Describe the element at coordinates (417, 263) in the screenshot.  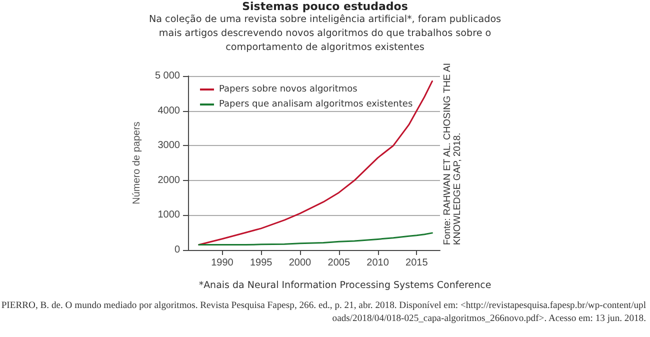
I see `x-tick-label: 2015` at that location.